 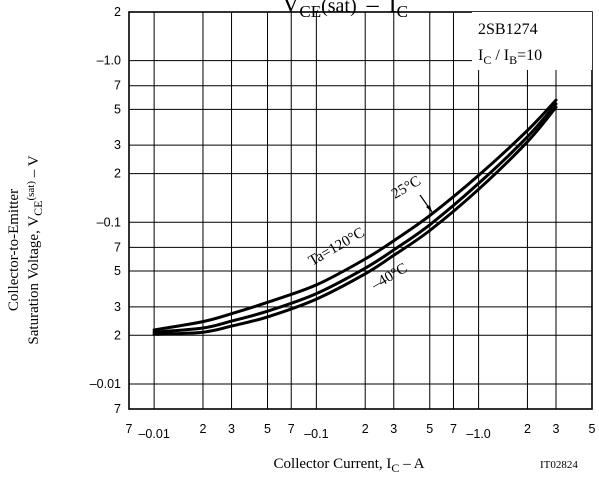 I want to click on chart-title: VCE(sat) – IC, so click(x=345, y=10).